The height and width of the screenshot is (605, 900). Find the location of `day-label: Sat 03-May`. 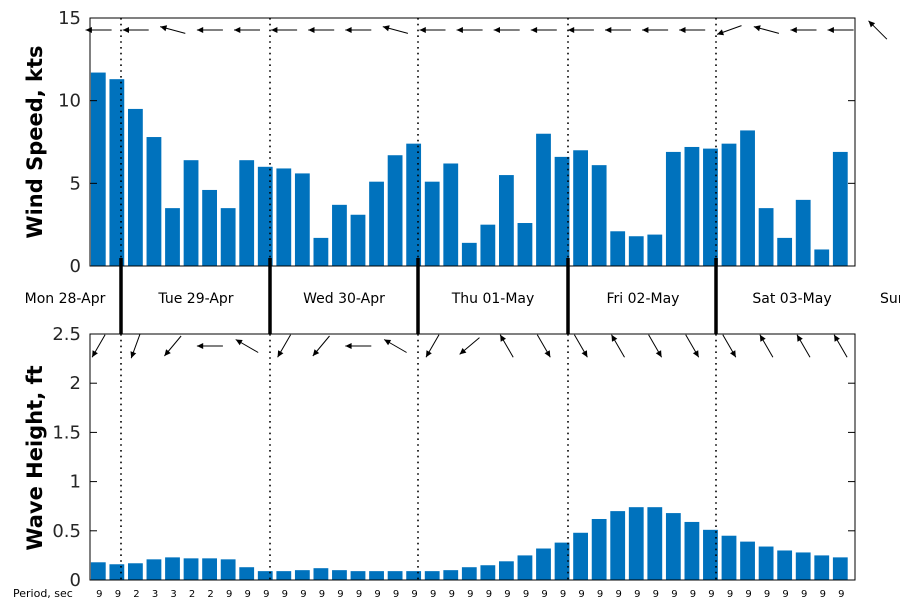

day-label: Sat 03-May is located at coordinates (791, 299).